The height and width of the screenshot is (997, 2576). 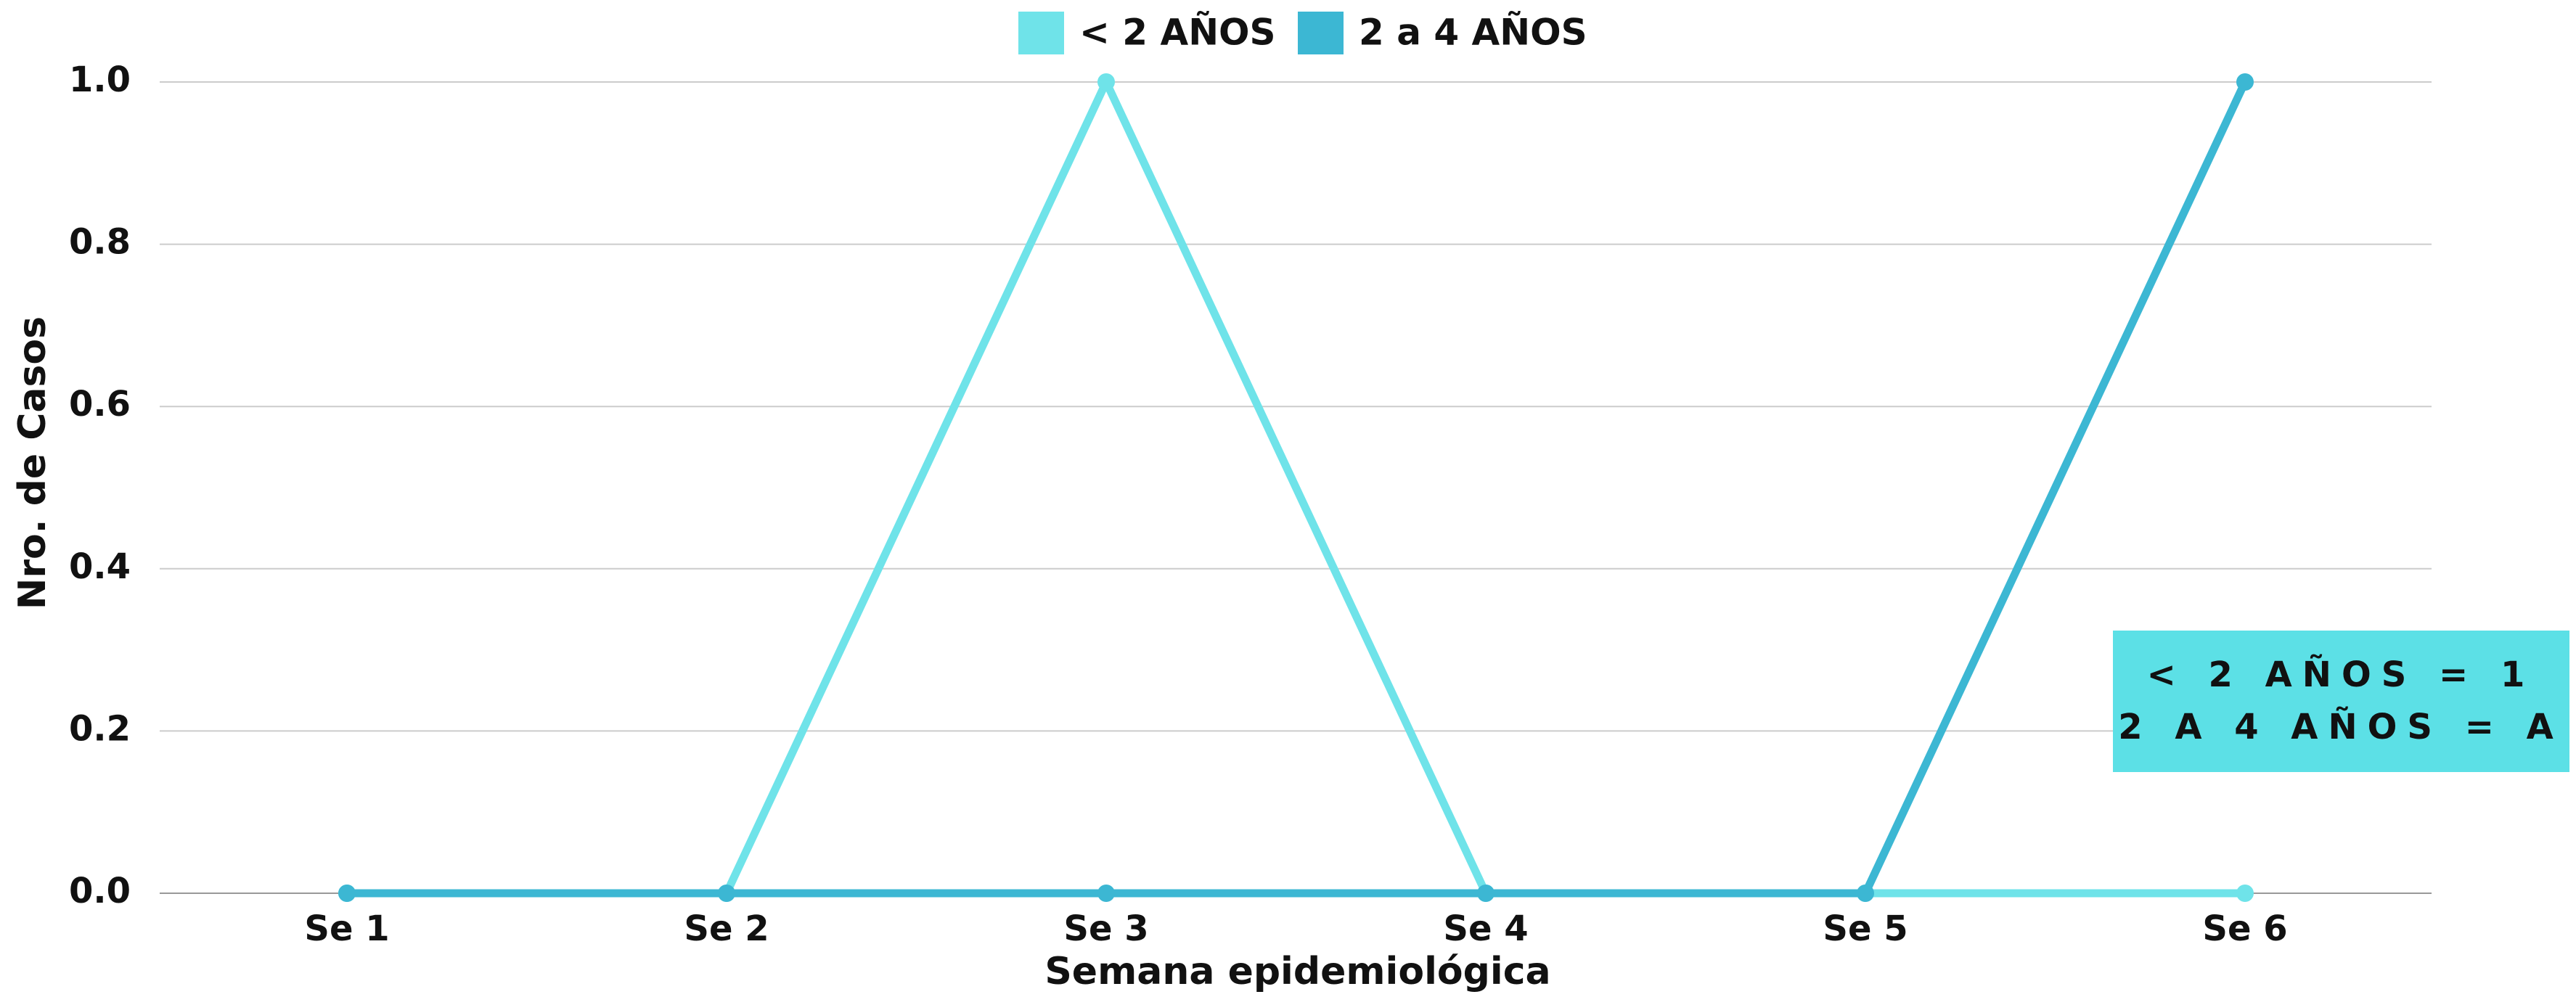 I want to click on y-tick-label: 0.4, so click(x=100, y=567).